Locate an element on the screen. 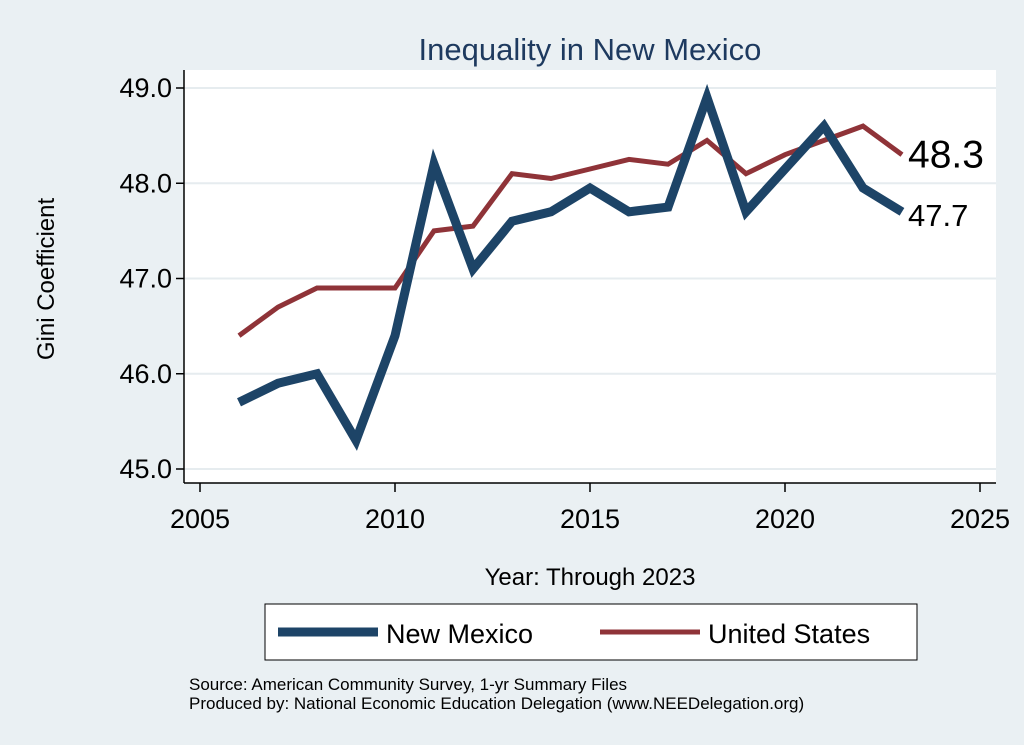 The width and height of the screenshot is (1024, 745). end-label-united-states: 48.3 is located at coordinates (946, 155).